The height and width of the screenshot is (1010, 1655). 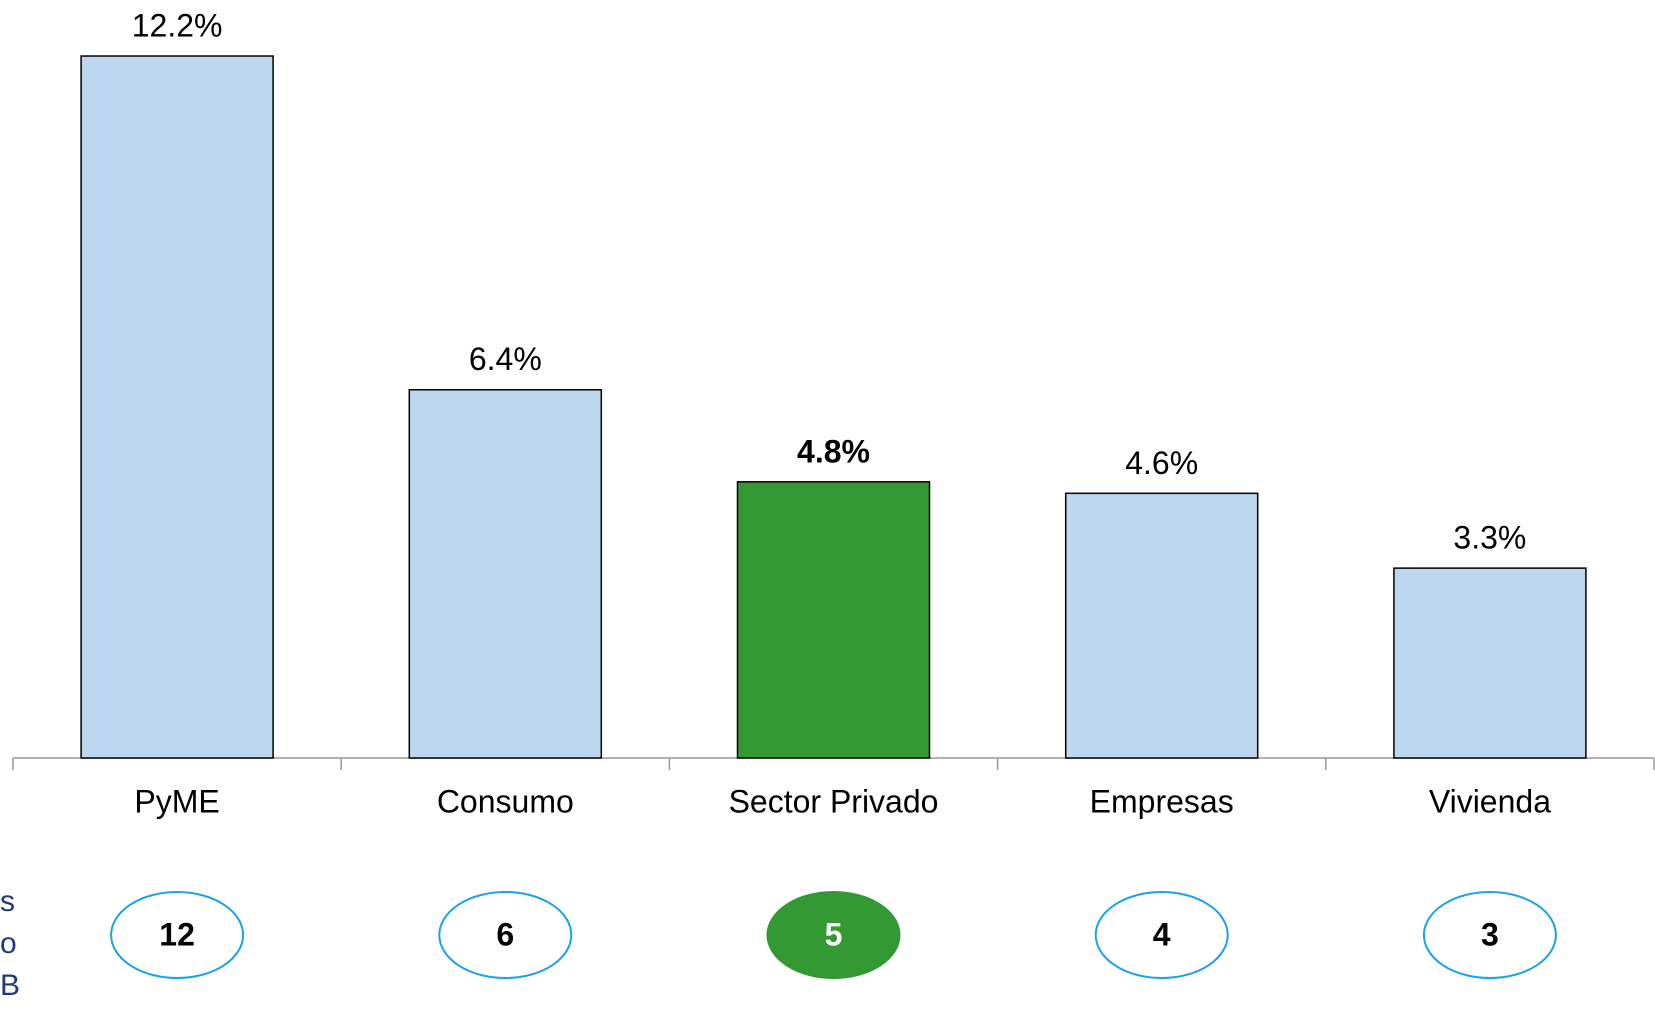 I want to click on badge-label: 12, so click(x=177, y=934).